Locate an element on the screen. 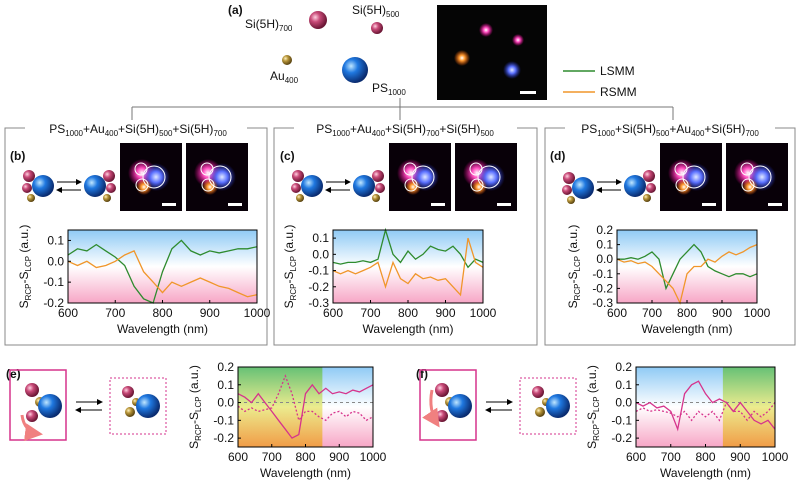 This screenshot has width=800, height=487. y-axis-label: SRCP-SLCP (a.u.) is located at coordinates (574, 267).